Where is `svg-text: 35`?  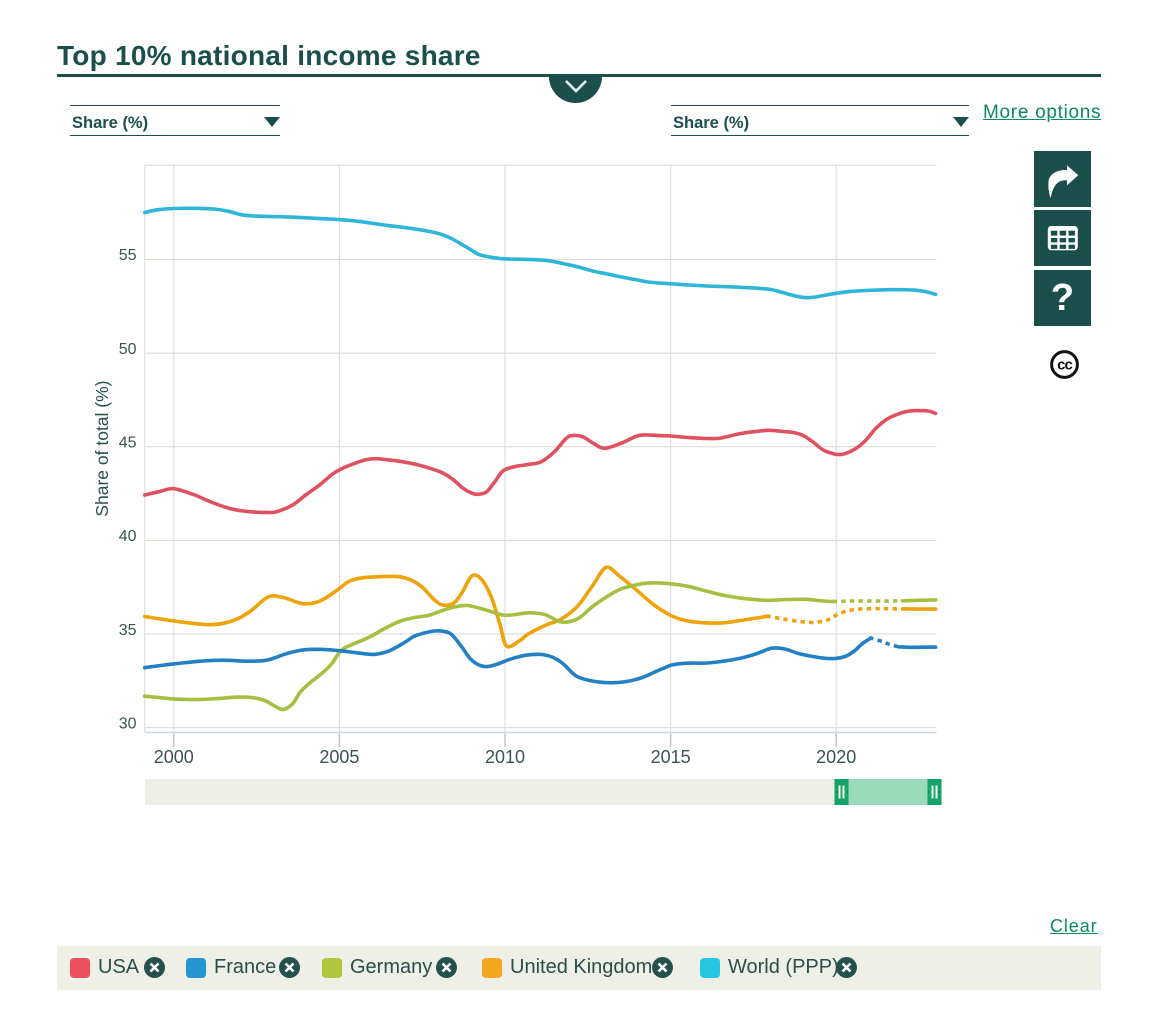
svg-text: 35 is located at coordinates (128, 630).